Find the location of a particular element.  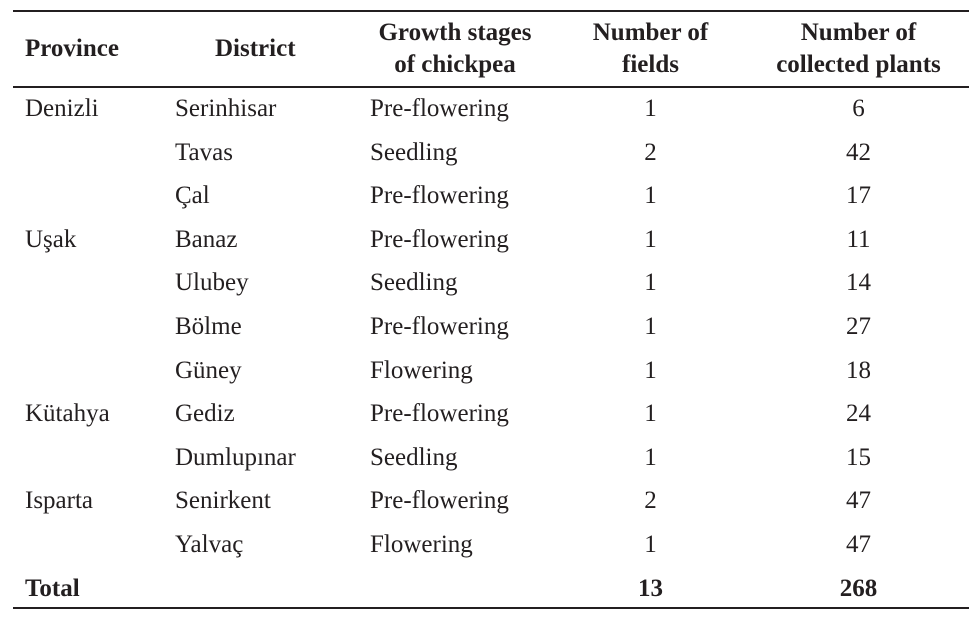

table-row: Dumlupınar Seedling 1 15 is located at coordinates (491, 458).